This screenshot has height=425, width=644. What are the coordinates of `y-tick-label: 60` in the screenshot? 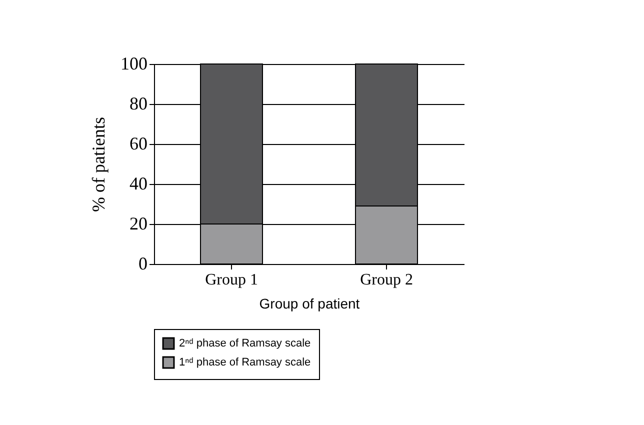 It's located at (139, 144).